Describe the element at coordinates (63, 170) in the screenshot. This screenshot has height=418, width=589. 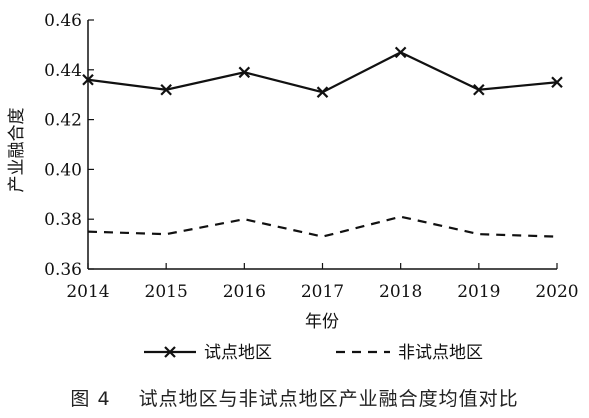
I see `y-tick-label: 0.40` at that location.